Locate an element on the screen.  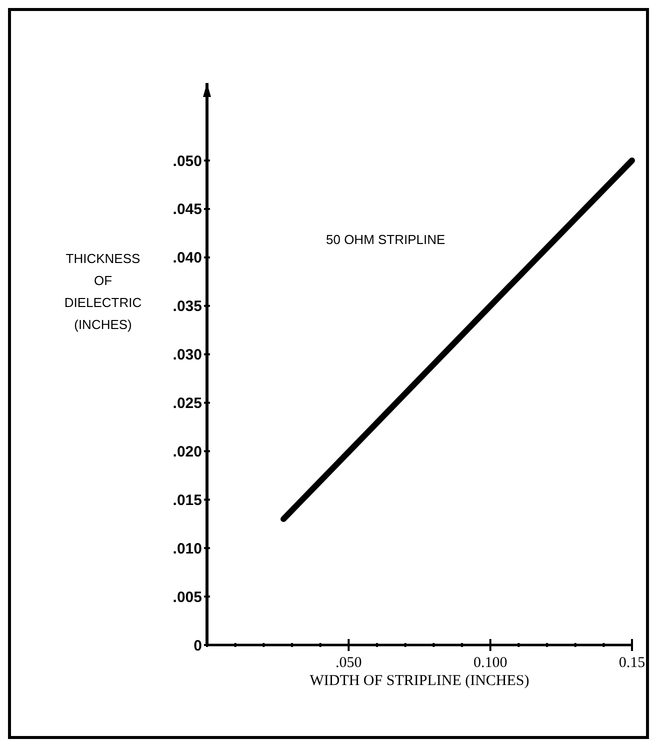
y-tick-label: .025 is located at coordinates (187, 403).